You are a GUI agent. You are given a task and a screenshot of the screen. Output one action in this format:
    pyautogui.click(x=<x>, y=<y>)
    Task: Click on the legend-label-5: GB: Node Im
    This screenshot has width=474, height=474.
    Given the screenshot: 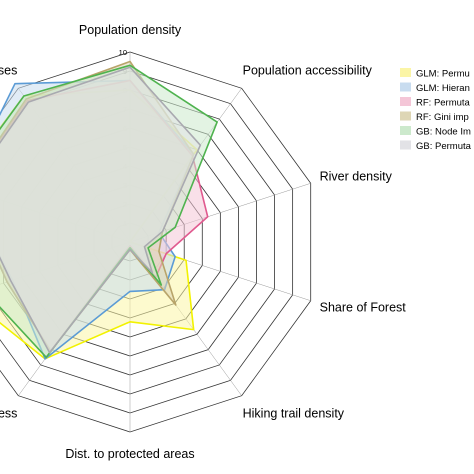 What is the action you would take?
    pyautogui.click(x=443, y=132)
    